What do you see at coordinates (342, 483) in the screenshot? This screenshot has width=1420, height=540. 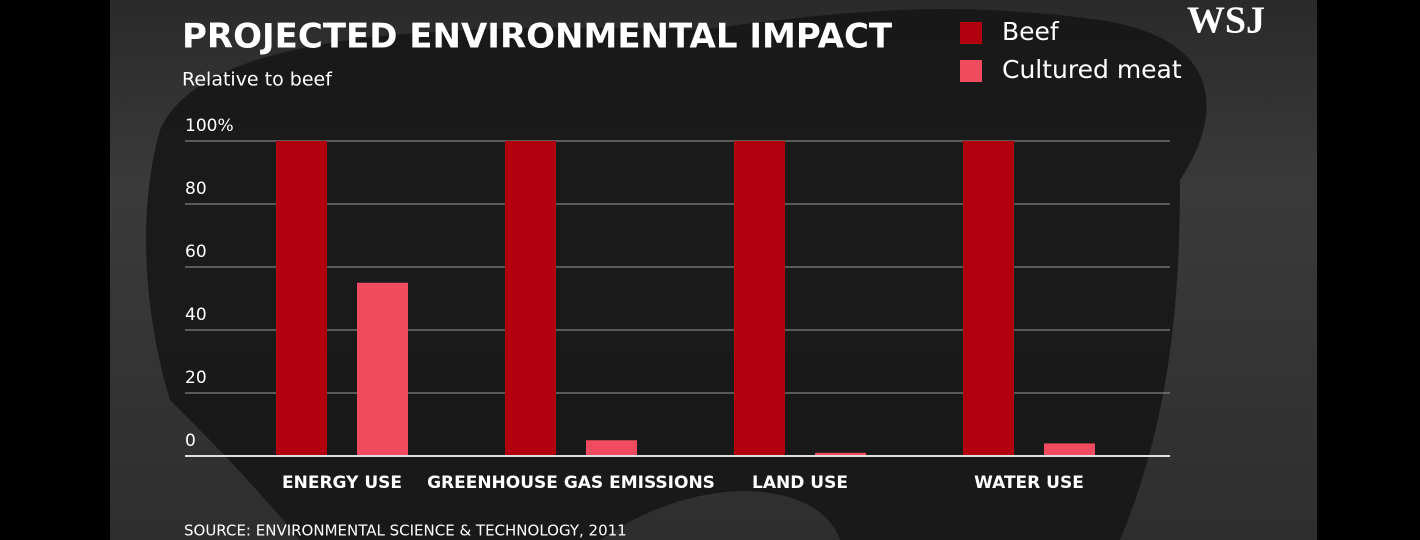 I see `x-tick-label: ENERGY USE` at bounding box center [342, 483].